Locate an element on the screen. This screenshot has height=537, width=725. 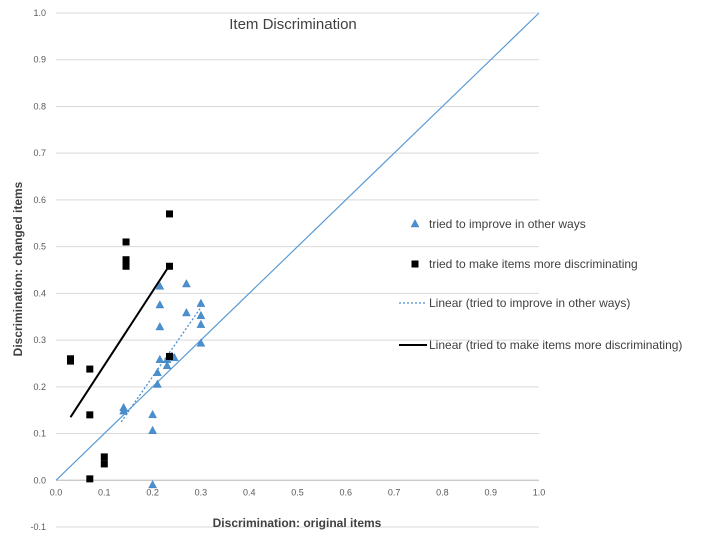
legend-label-3: Linear (tried to improve in other ways) is located at coordinates (529, 303).